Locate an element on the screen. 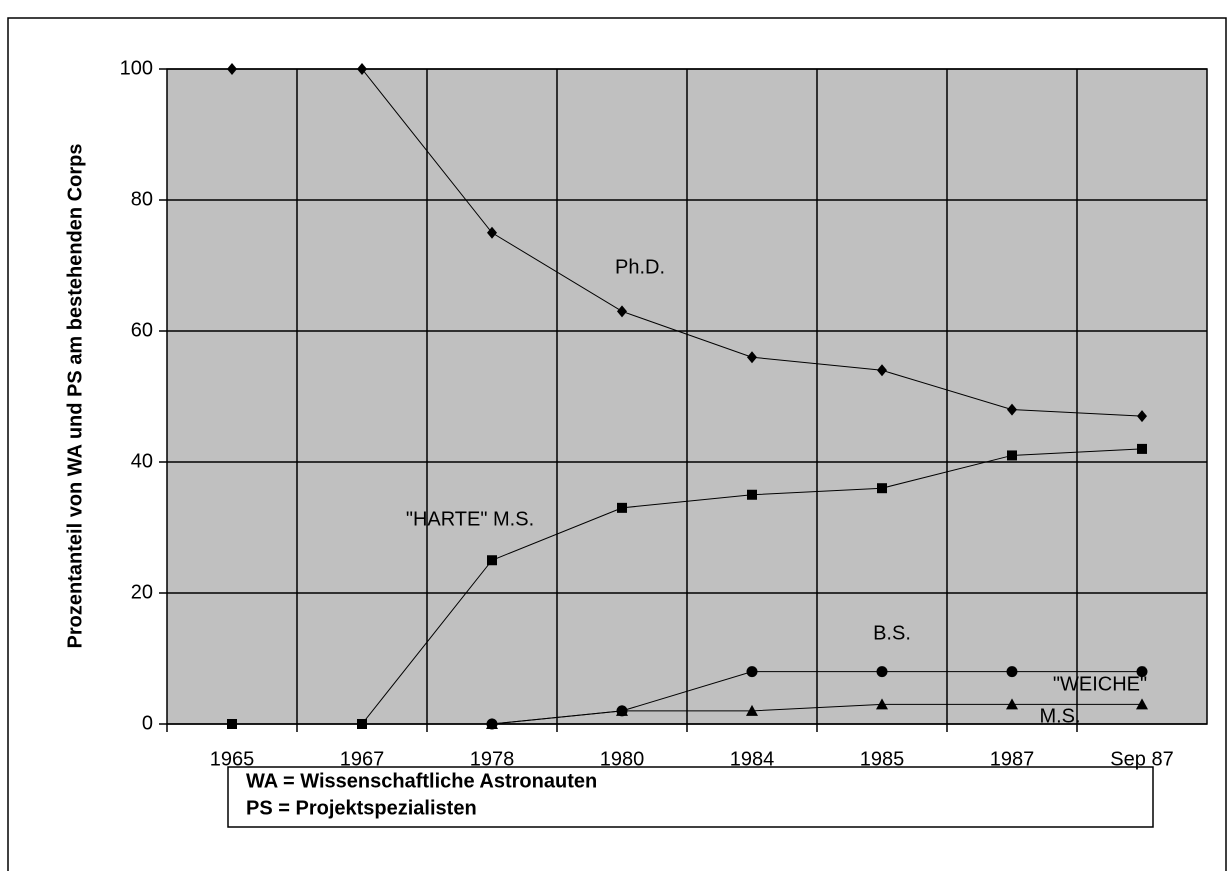  x-tick-label: Sep 87 is located at coordinates (1141, 759).